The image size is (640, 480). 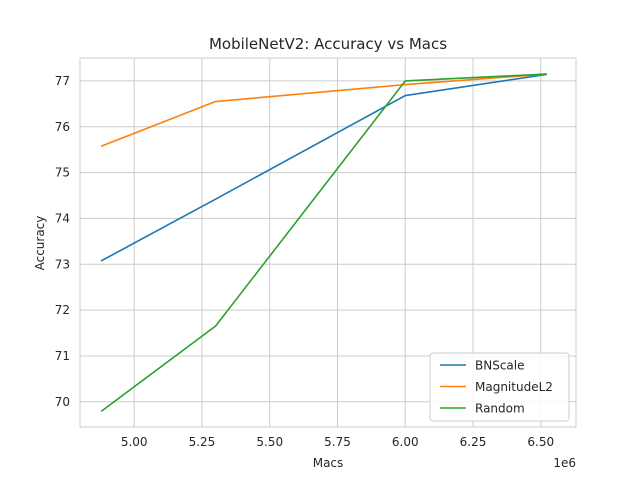 What do you see at coordinates (202, 442) in the screenshot?
I see `x-tick-label: 5.25` at bounding box center [202, 442].